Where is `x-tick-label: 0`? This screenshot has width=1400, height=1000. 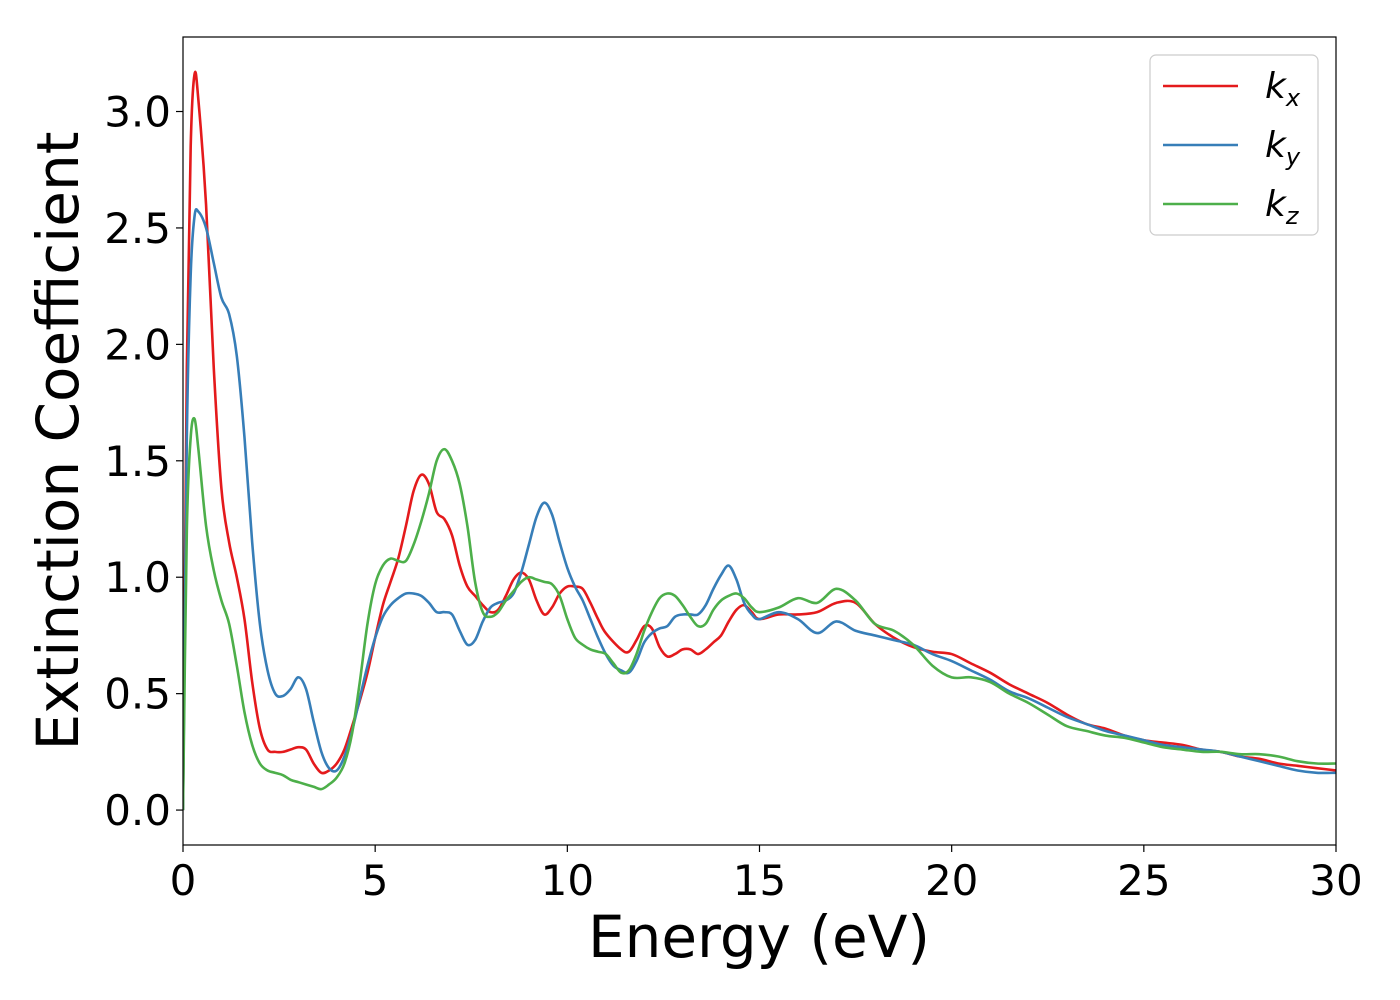
x-tick-label: 0 is located at coordinates (183, 880).